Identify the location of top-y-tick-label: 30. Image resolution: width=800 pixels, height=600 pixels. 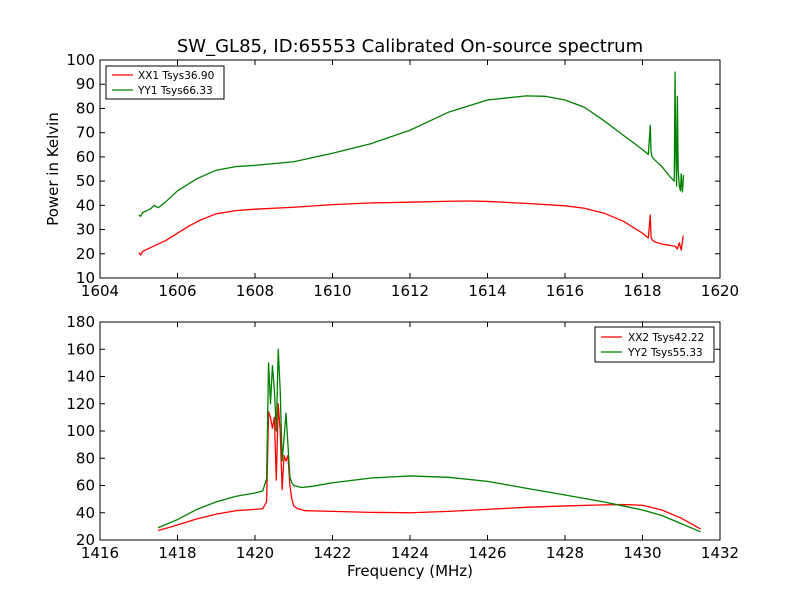
(85, 230).